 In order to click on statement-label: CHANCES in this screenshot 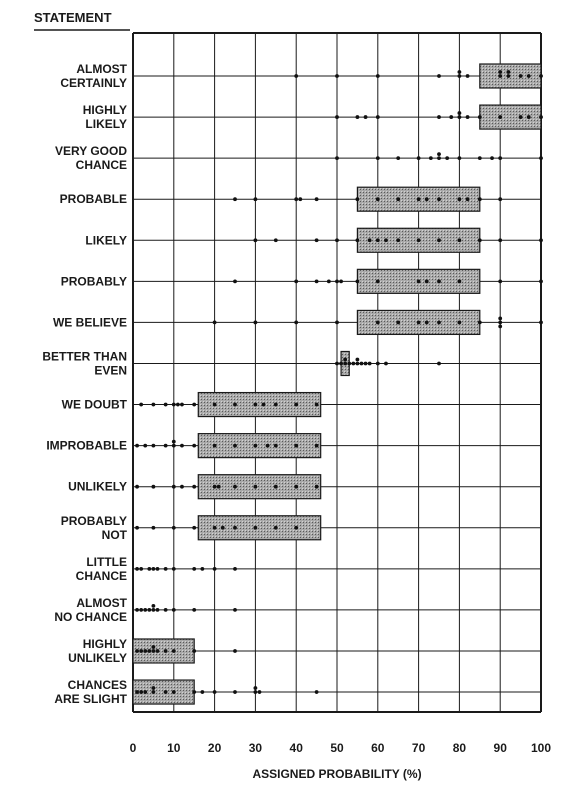, I will do `click(97, 685)`.